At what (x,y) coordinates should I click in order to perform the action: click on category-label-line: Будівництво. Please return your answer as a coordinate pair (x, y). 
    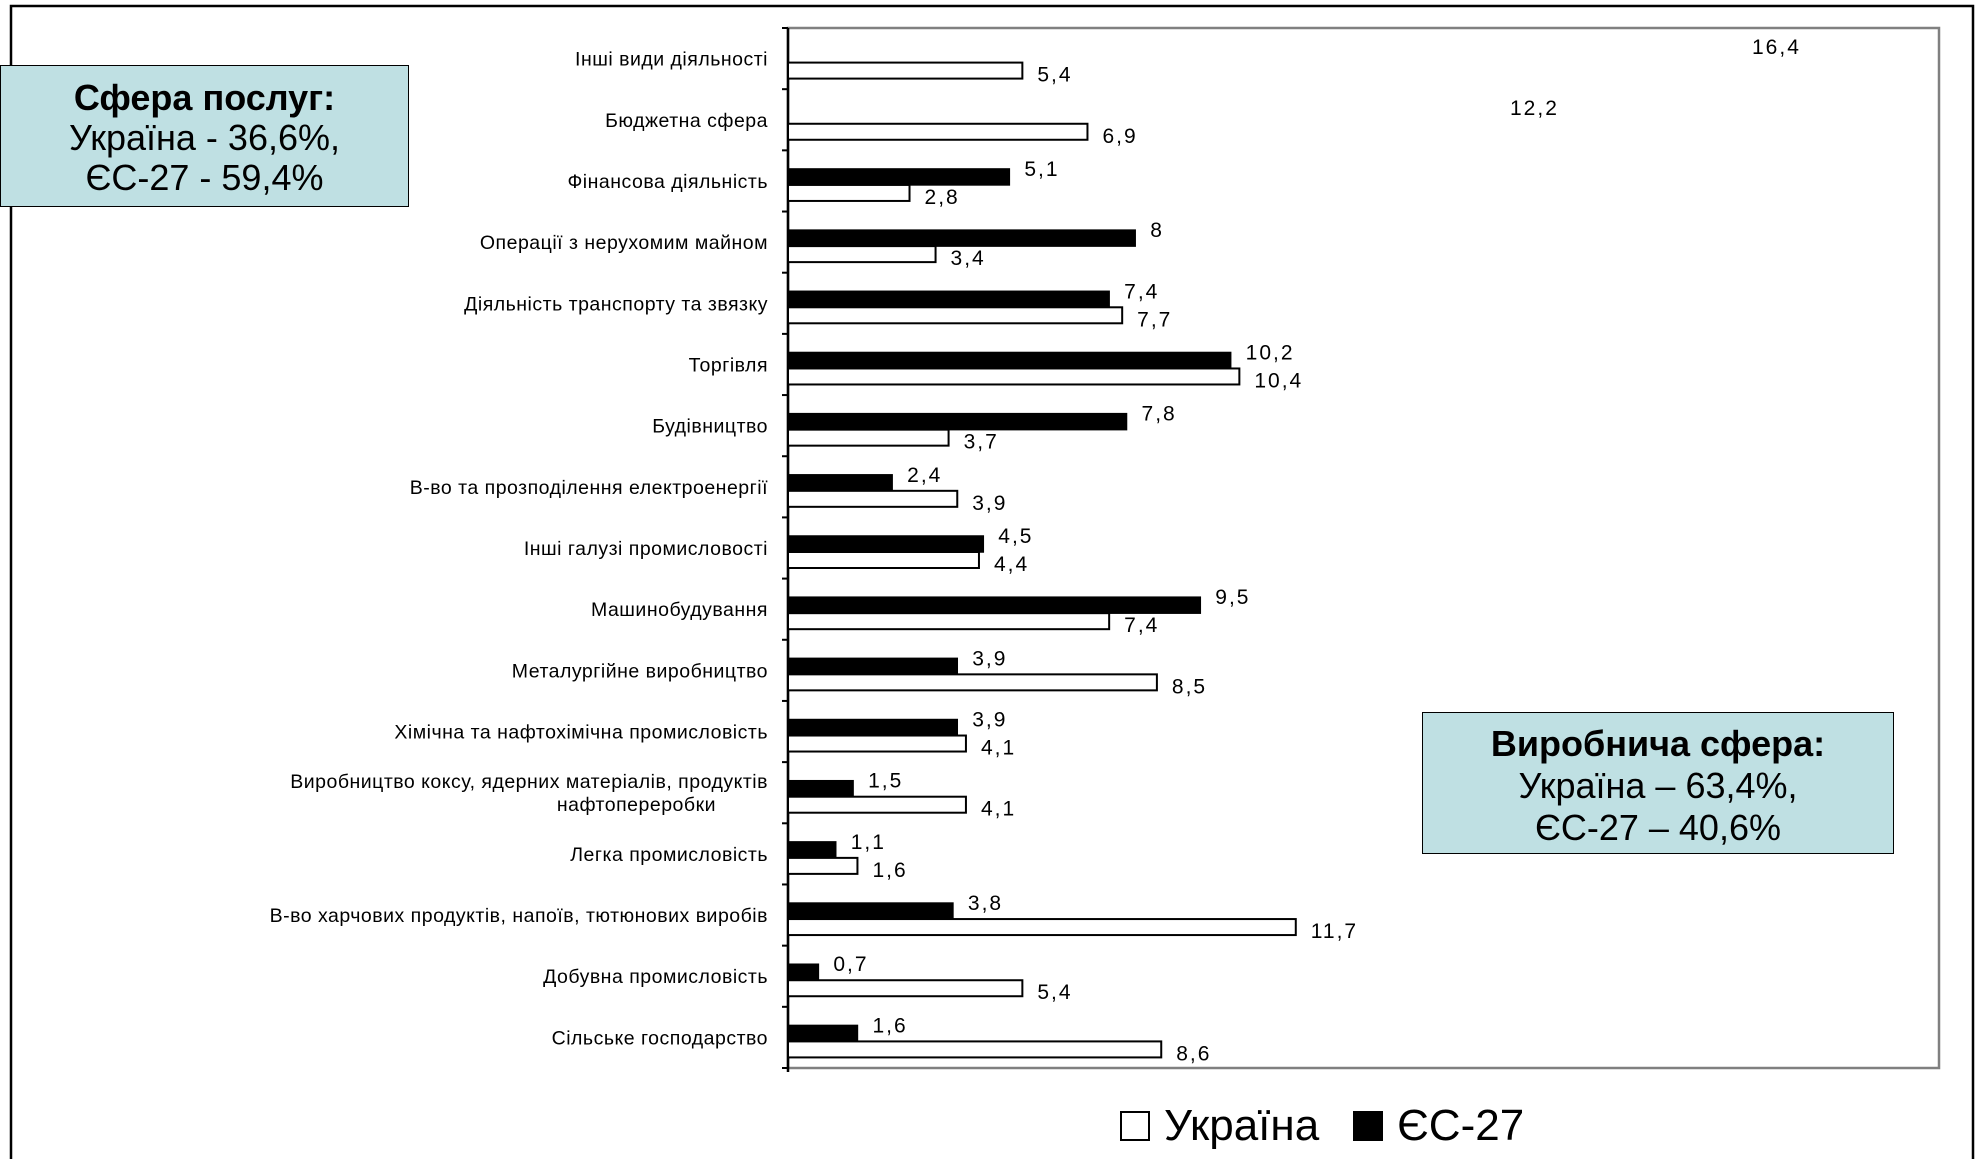
    Looking at the image, I should click on (710, 427).